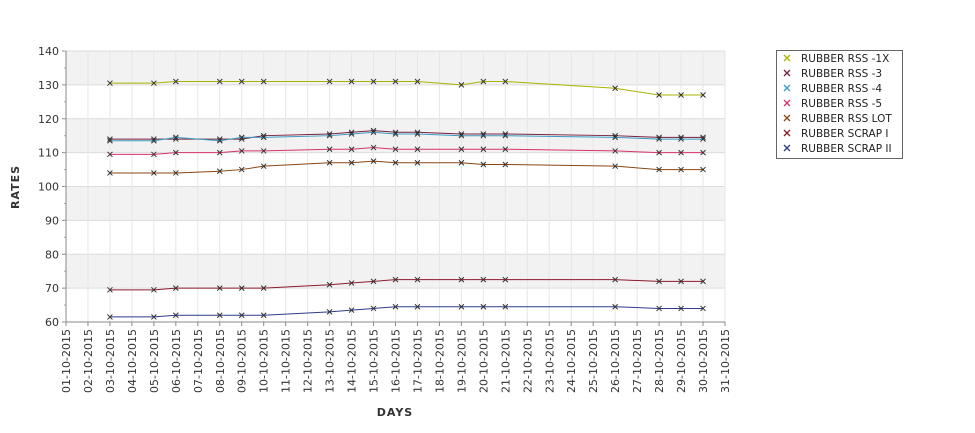 The height and width of the screenshot is (433, 975). I want to click on legend-item: RUBBER RSS -1X, so click(836, 59).